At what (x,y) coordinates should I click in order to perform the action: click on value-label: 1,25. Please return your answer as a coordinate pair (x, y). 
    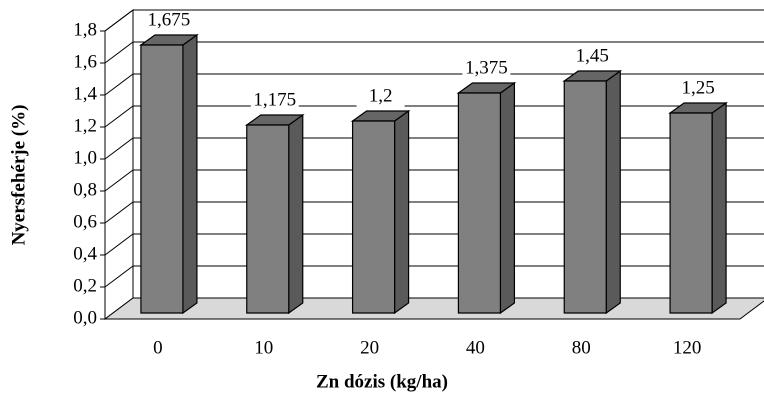
    Looking at the image, I should click on (697, 87).